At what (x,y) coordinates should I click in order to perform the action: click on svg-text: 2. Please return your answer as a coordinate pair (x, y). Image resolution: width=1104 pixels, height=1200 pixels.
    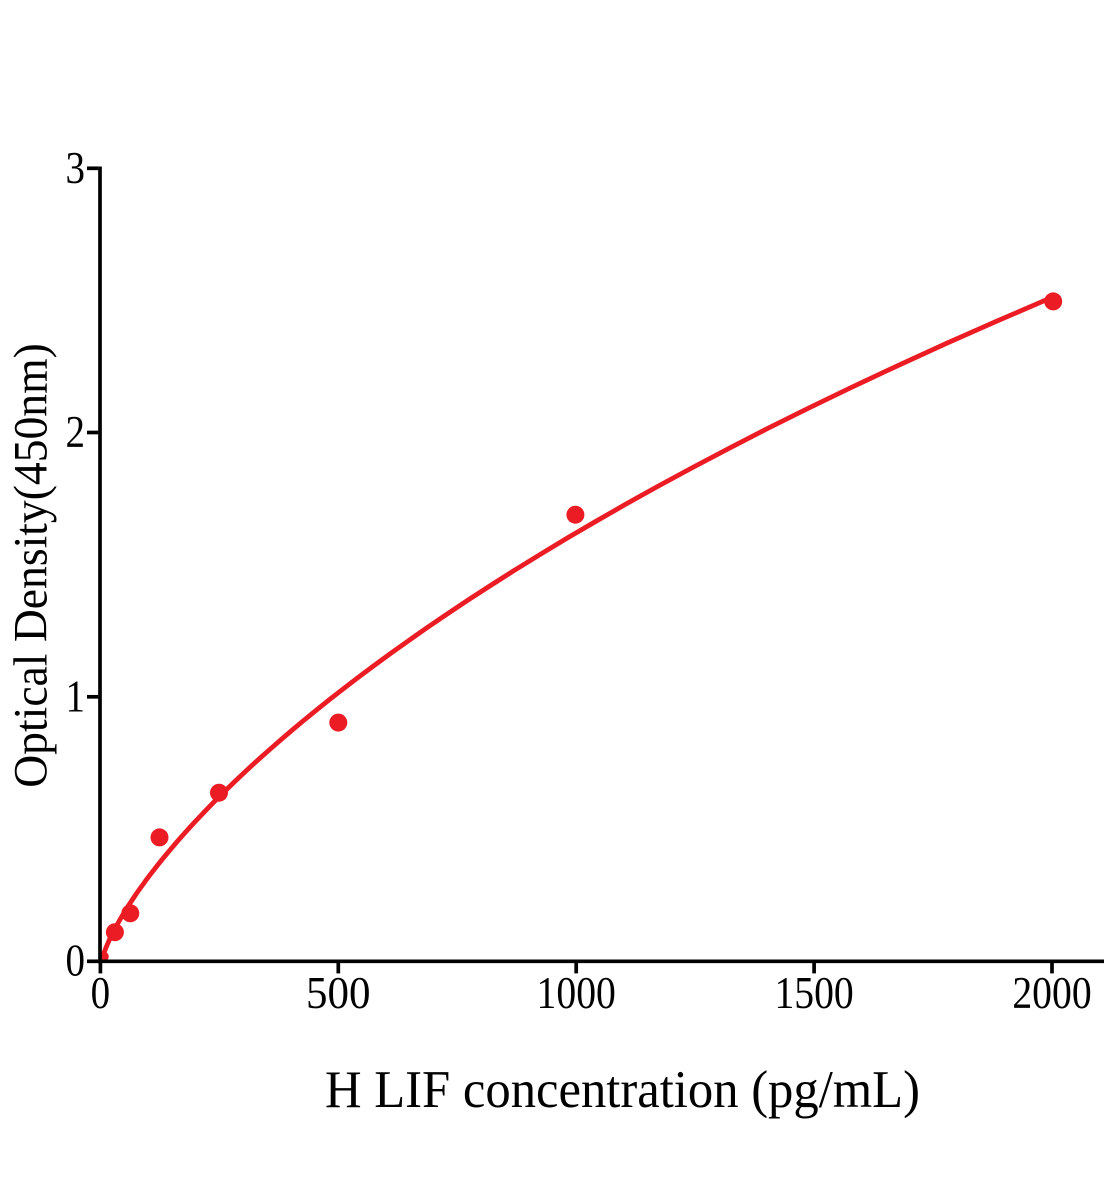
    Looking at the image, I should click on (76, 432).